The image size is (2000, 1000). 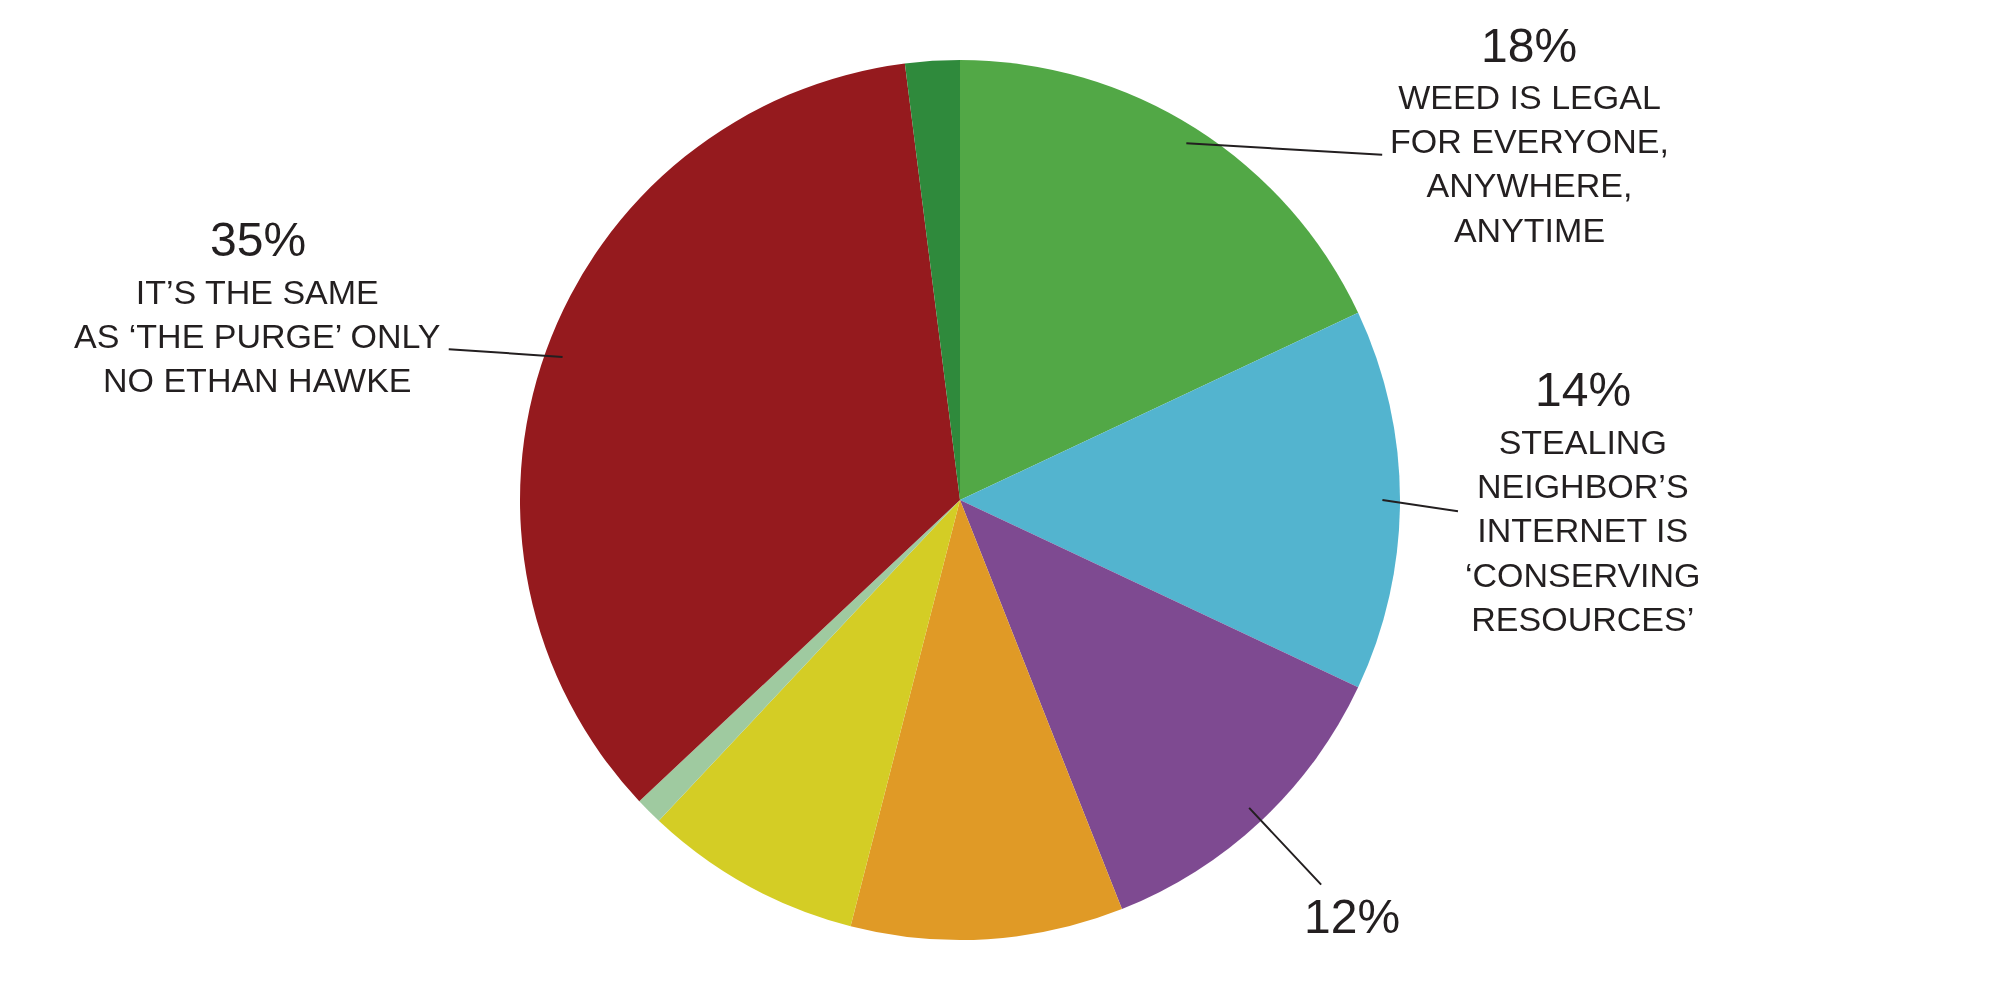 What do you see at coordinates (257, 336) in the screenshot?
I see `slice-label: IT’S THE SAME AS ‘THE PURGE’ ONLY NO ETHAN HAWKE` at bounding box center [257, 336].